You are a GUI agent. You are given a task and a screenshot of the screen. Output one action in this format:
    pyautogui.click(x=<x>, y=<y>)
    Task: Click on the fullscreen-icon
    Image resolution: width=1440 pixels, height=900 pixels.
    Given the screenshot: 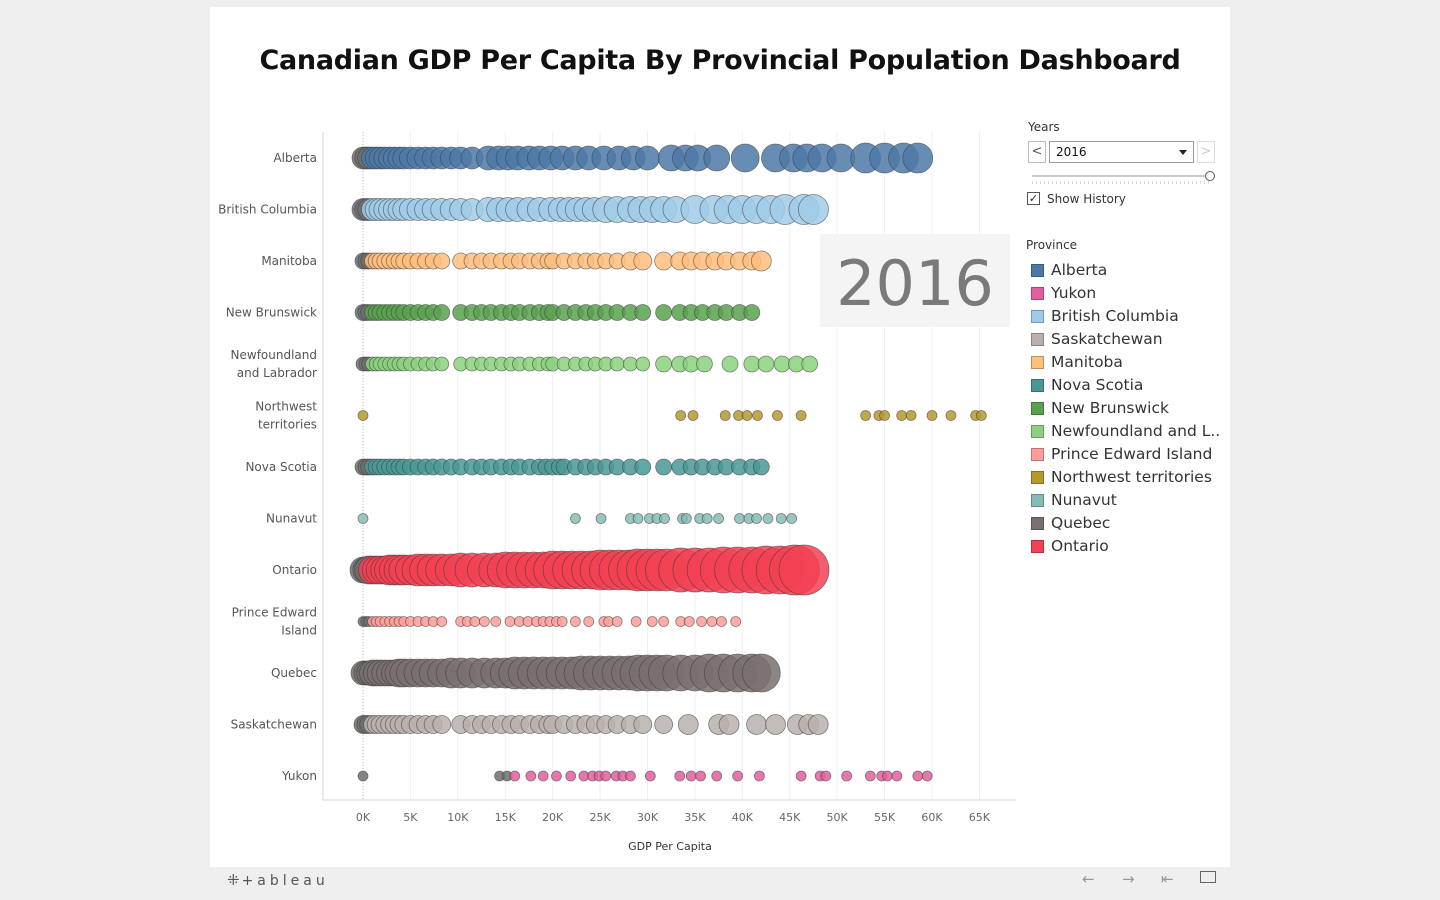 What is the action you would take?
    pyautogui.click(x=1208, y=877)
    